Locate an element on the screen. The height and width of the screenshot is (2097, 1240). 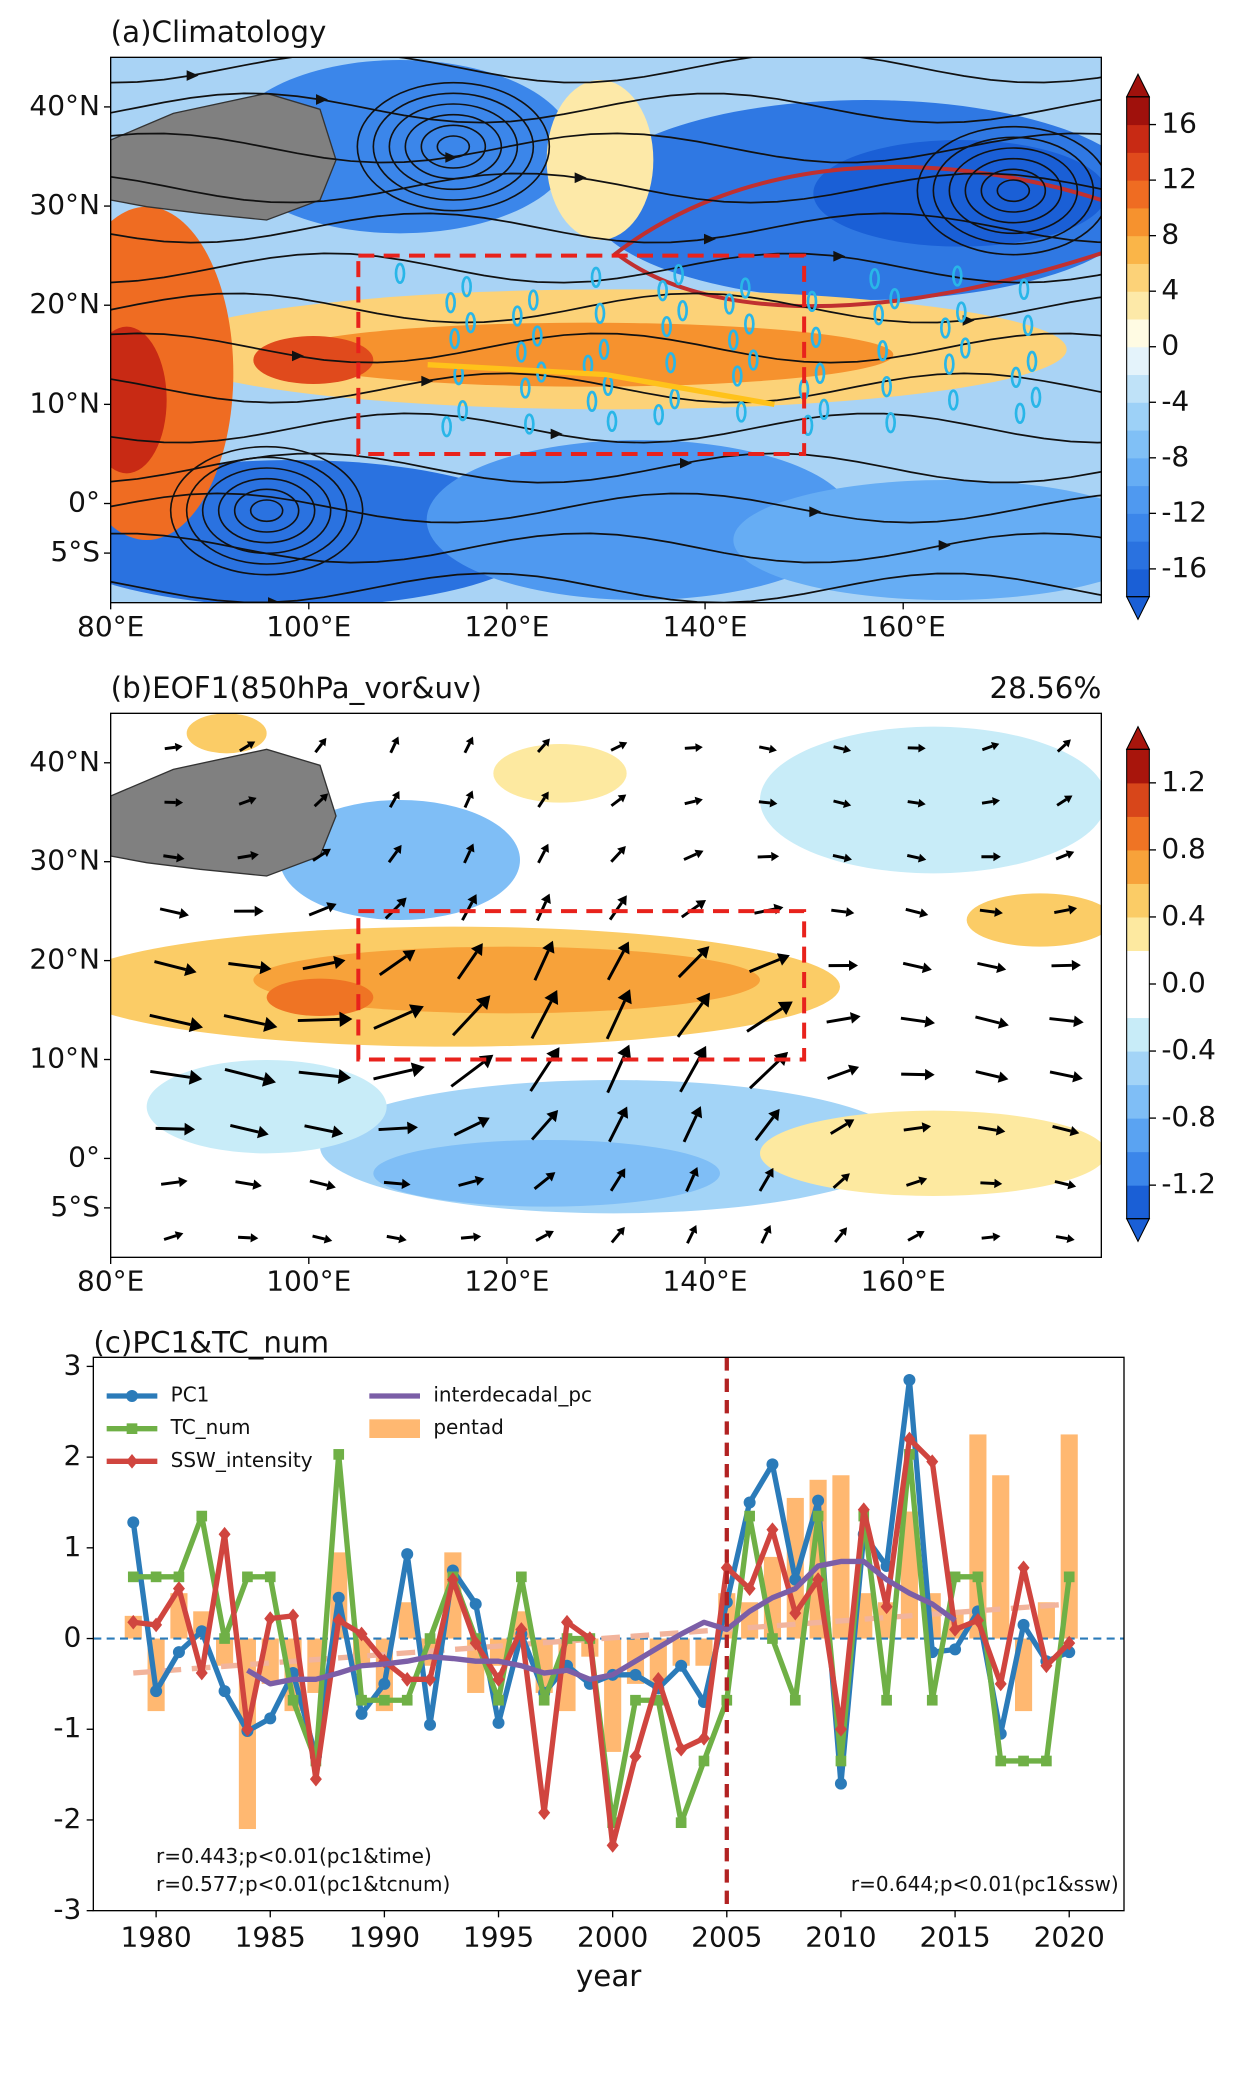
colorbar-label: -0.8 is located at coordinates (1188, 1116).